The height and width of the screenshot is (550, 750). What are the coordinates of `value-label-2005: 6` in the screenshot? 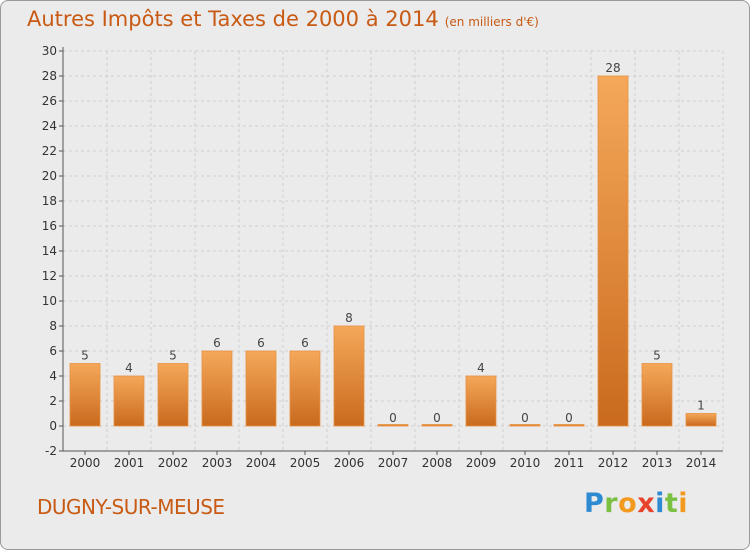 It's located at (305, 343).